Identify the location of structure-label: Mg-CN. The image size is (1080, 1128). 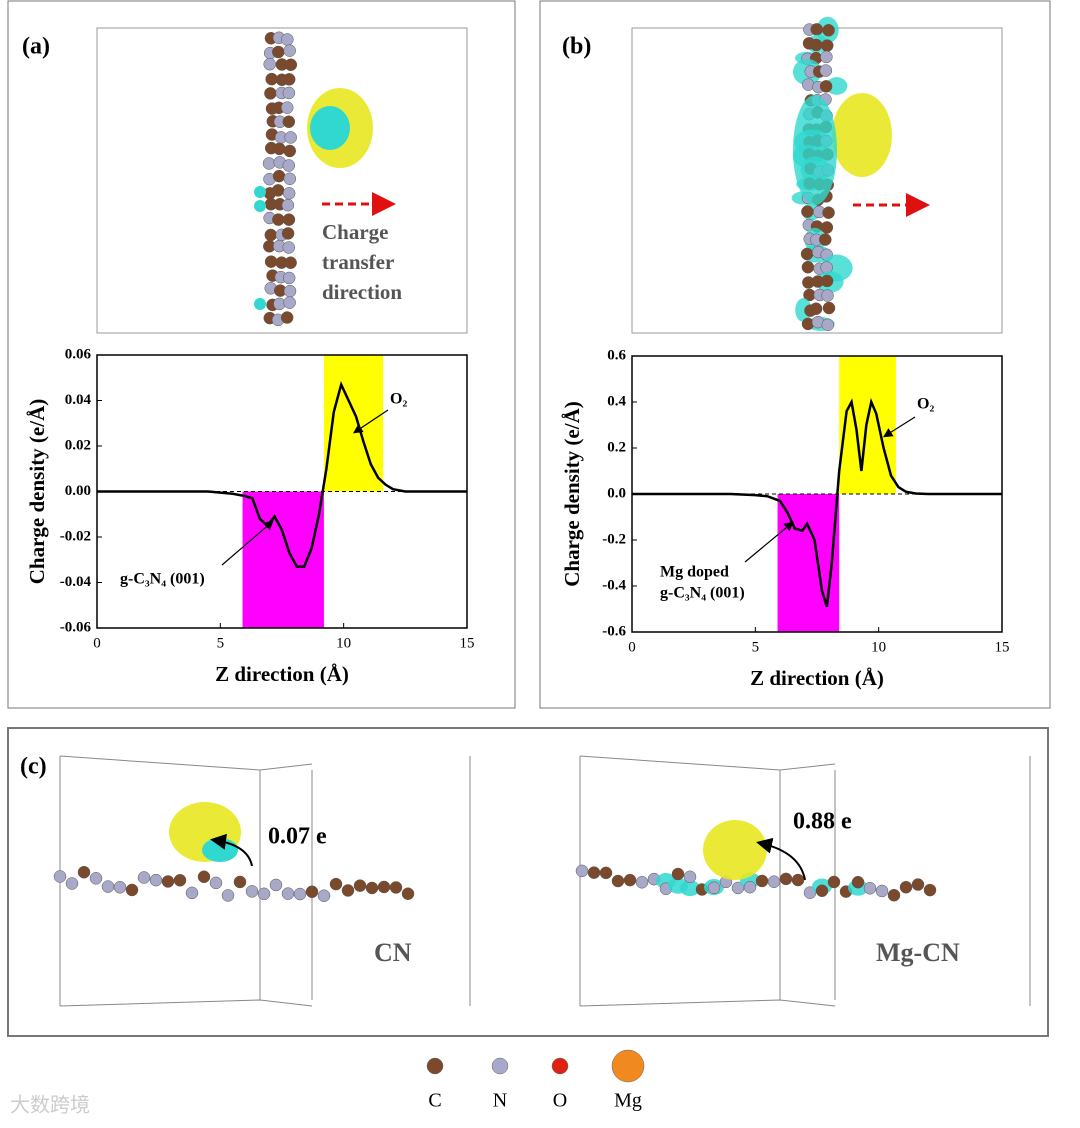
(918, 952).